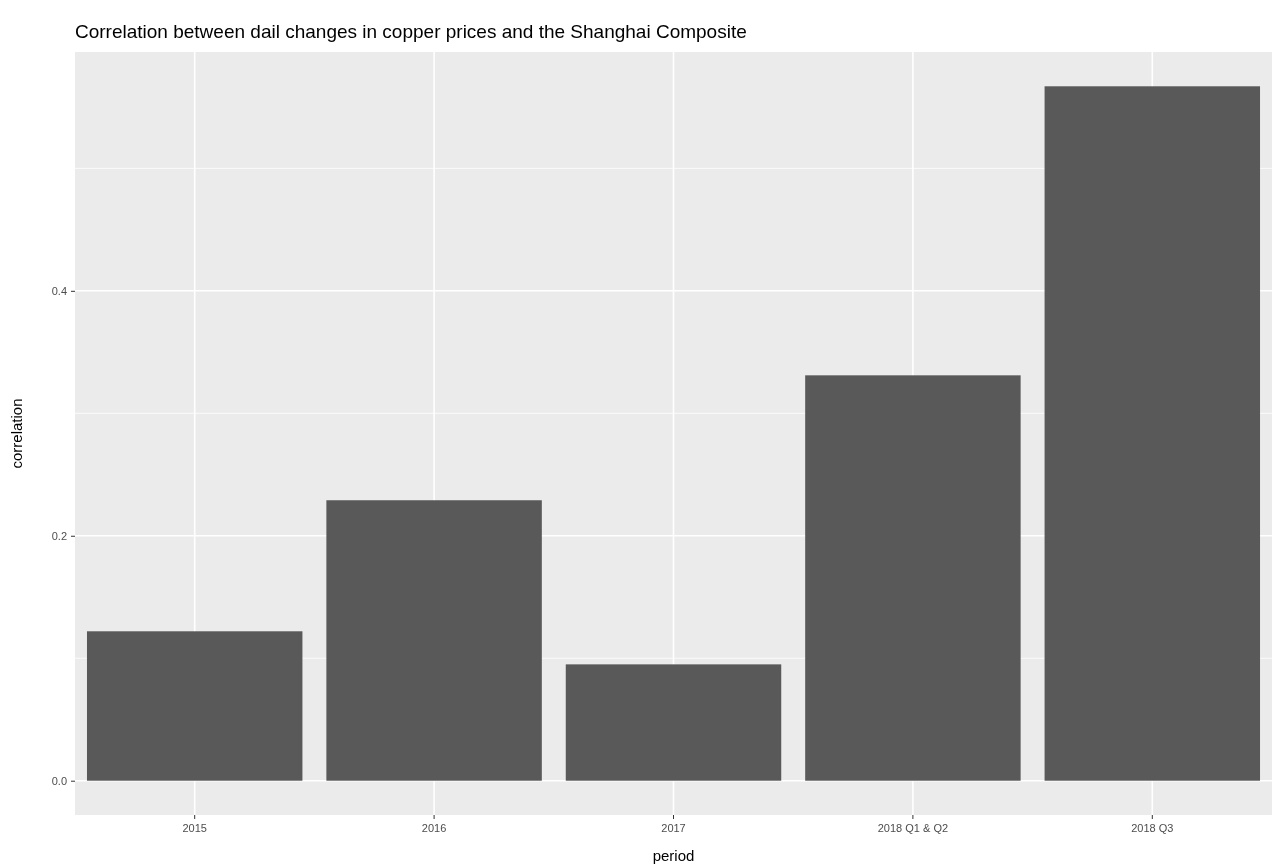 This screenshot has width=1277, height=865. I want to click on y-tick-label: 0.0, so click(59, 780).